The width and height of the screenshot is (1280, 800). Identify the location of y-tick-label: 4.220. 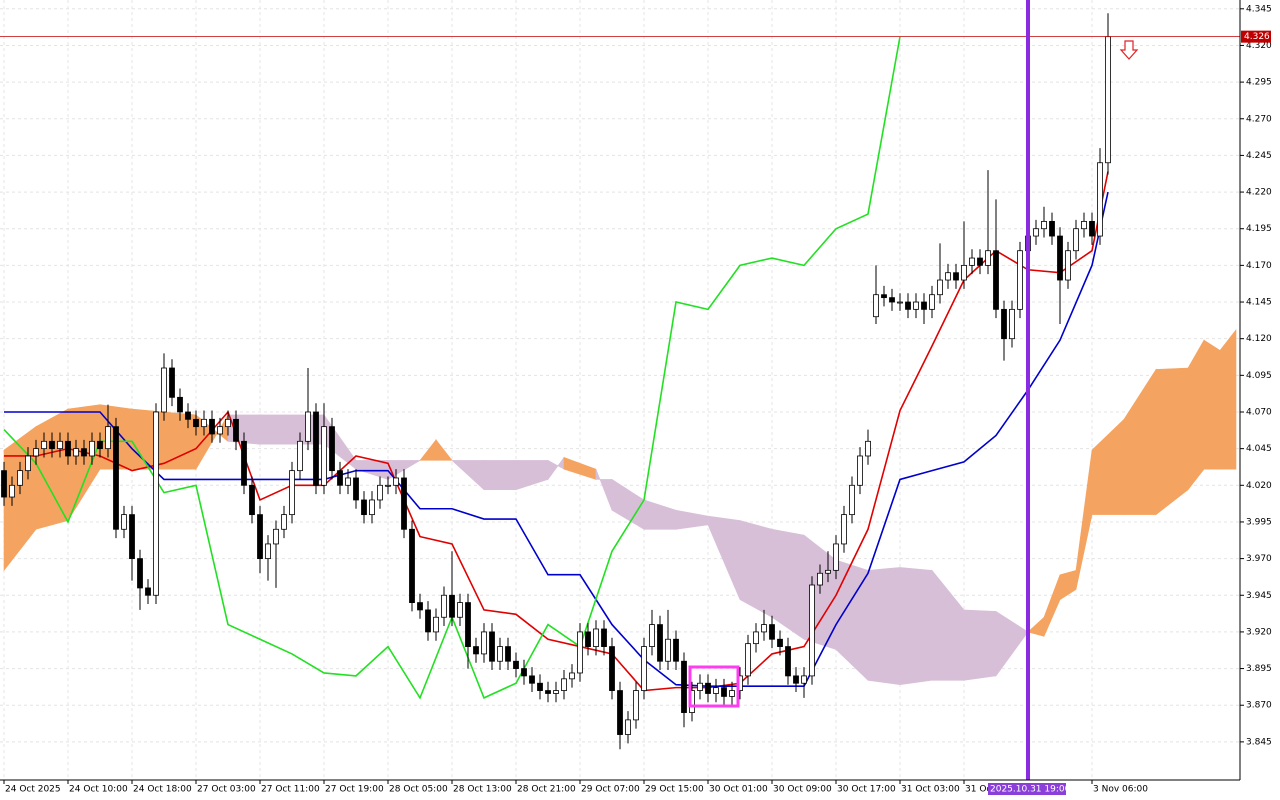
(1259, 193).